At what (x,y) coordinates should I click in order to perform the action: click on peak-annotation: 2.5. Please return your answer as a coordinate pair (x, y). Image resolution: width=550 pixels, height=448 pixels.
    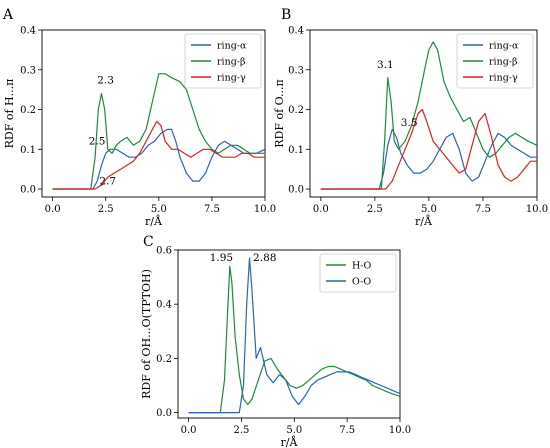
    Looking at the image, I should click on (97, 142).